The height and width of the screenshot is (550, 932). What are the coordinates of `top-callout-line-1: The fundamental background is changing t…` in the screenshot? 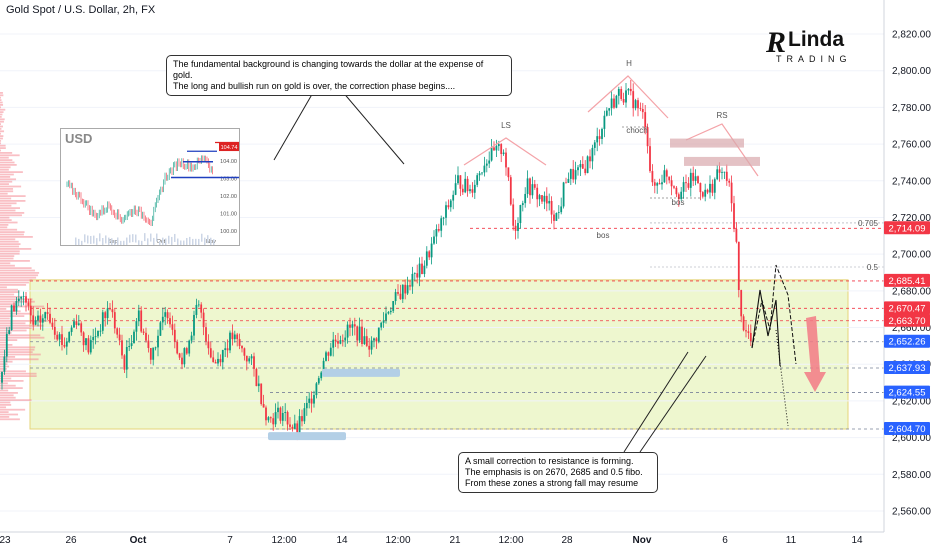 It's located at (328, 69).